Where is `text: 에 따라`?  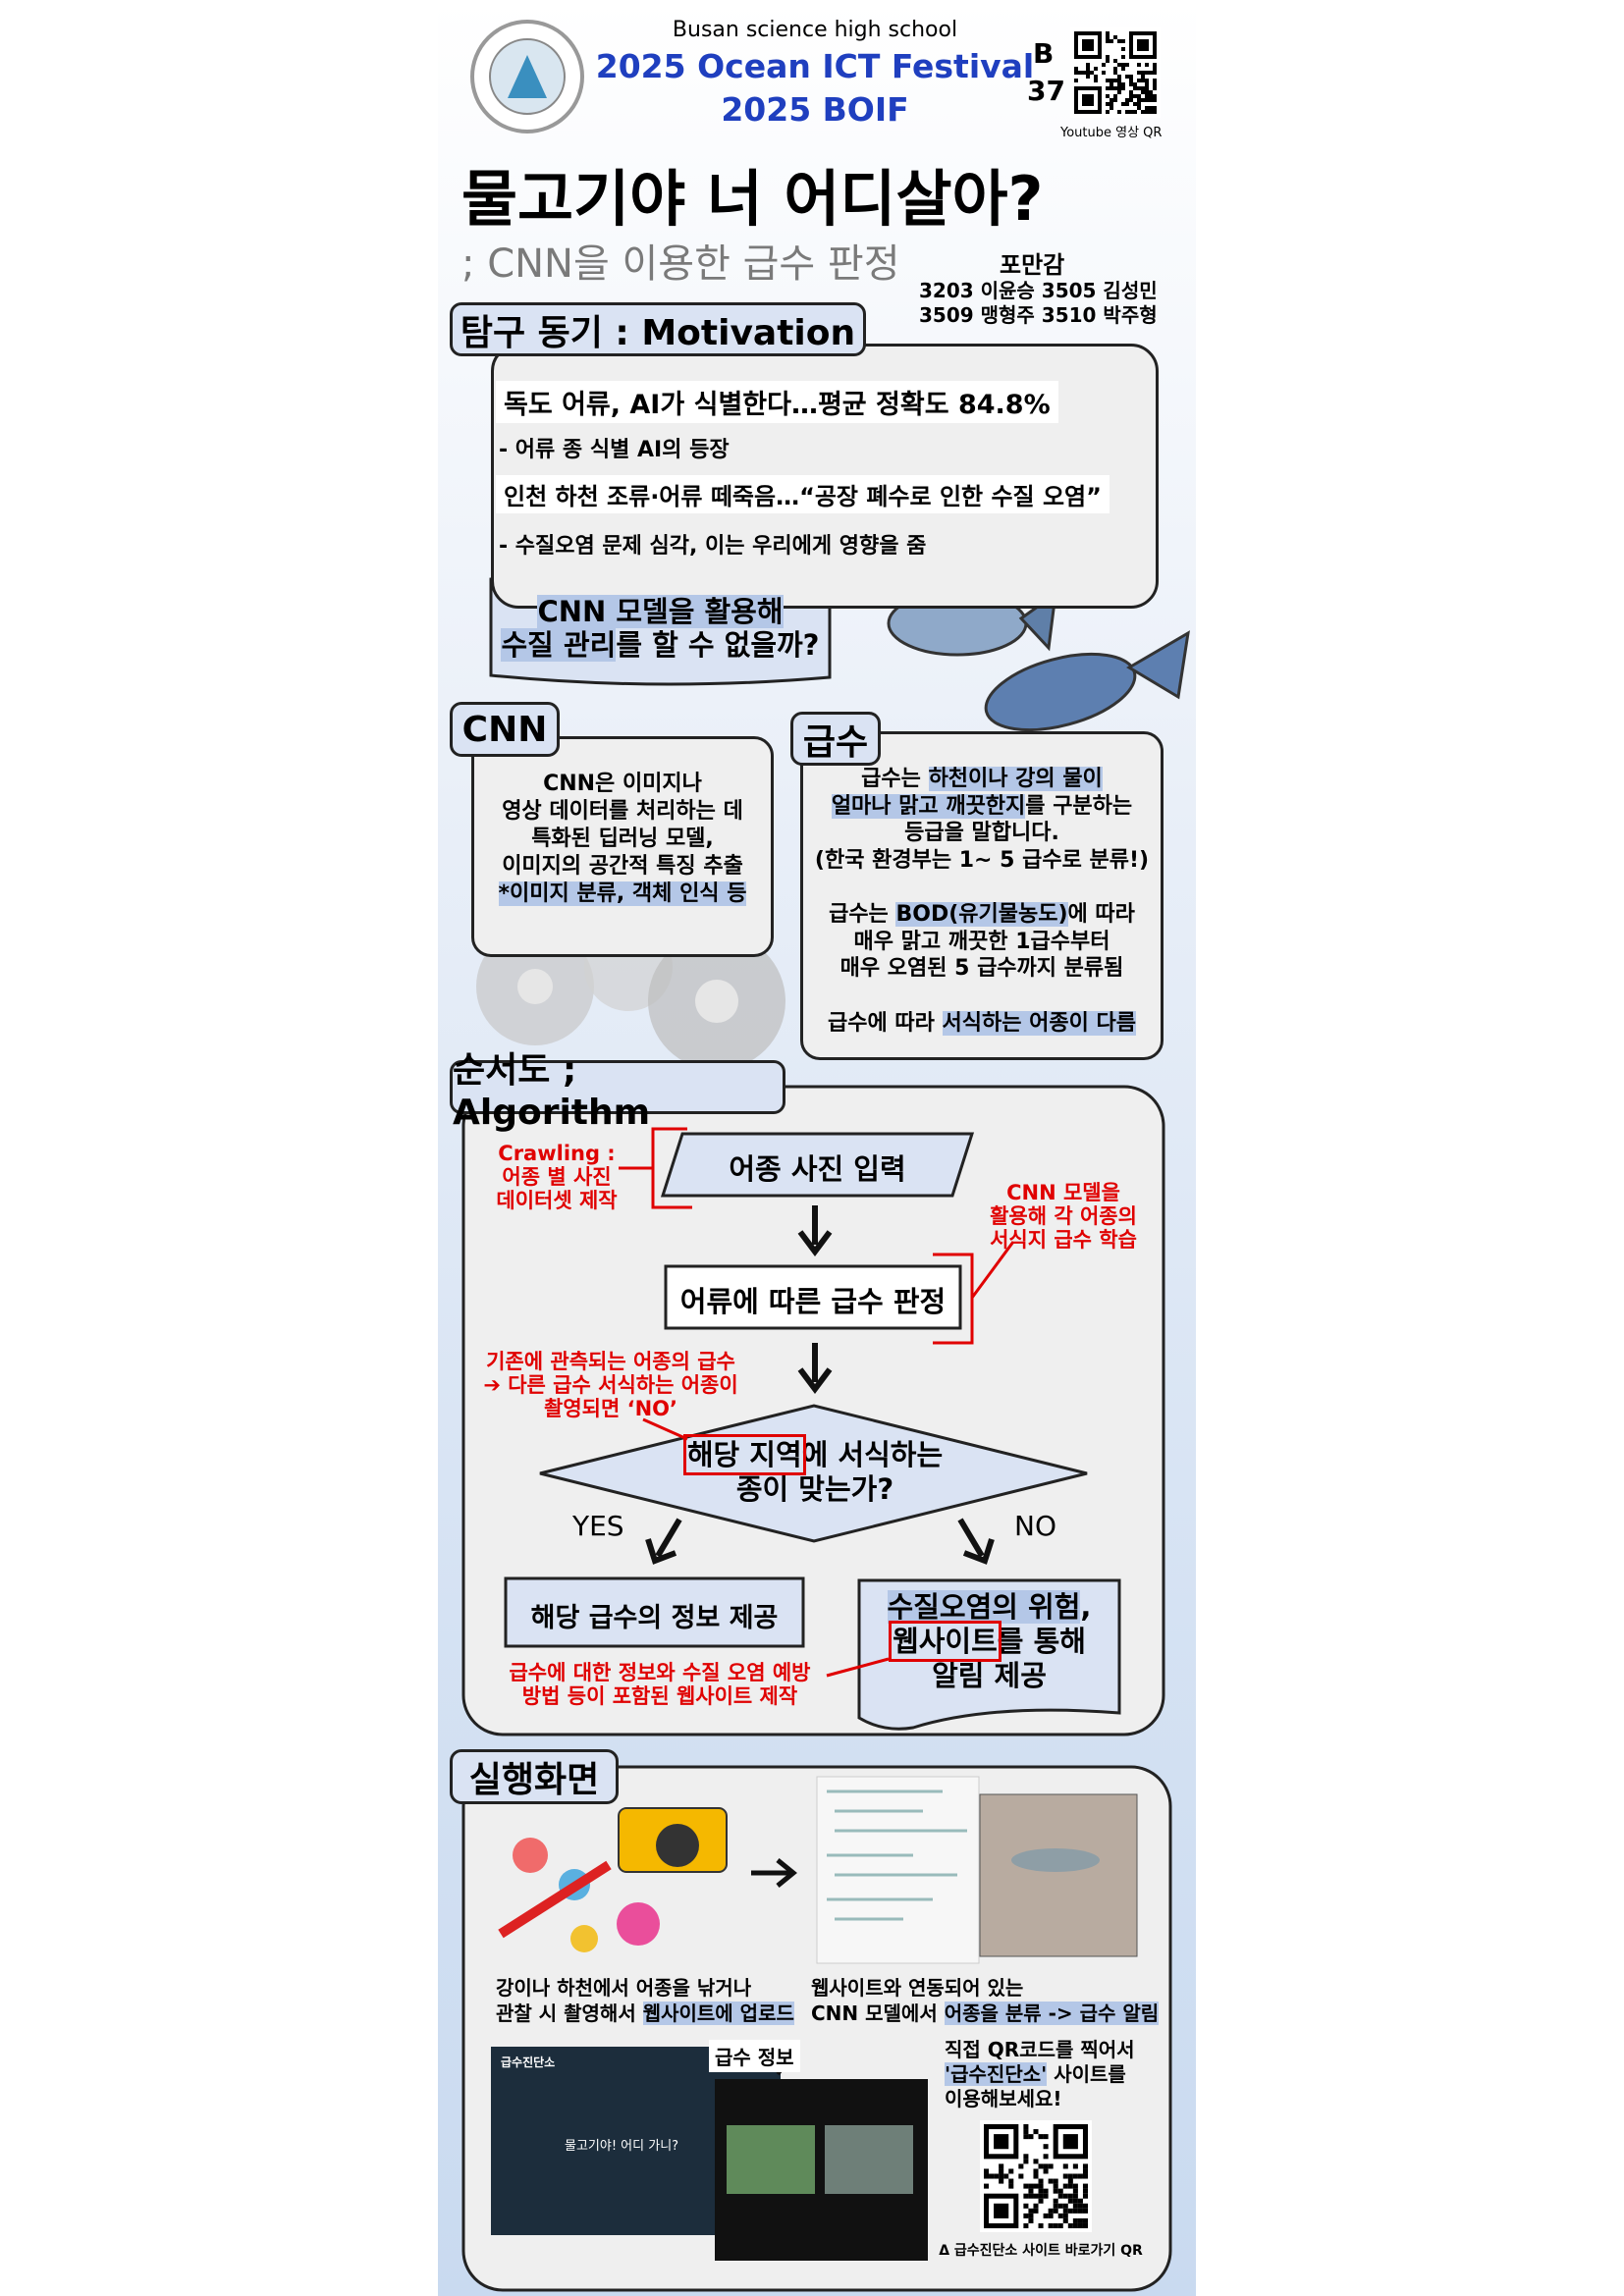 text: 에 따라 is located at coordinates (1101, 914).